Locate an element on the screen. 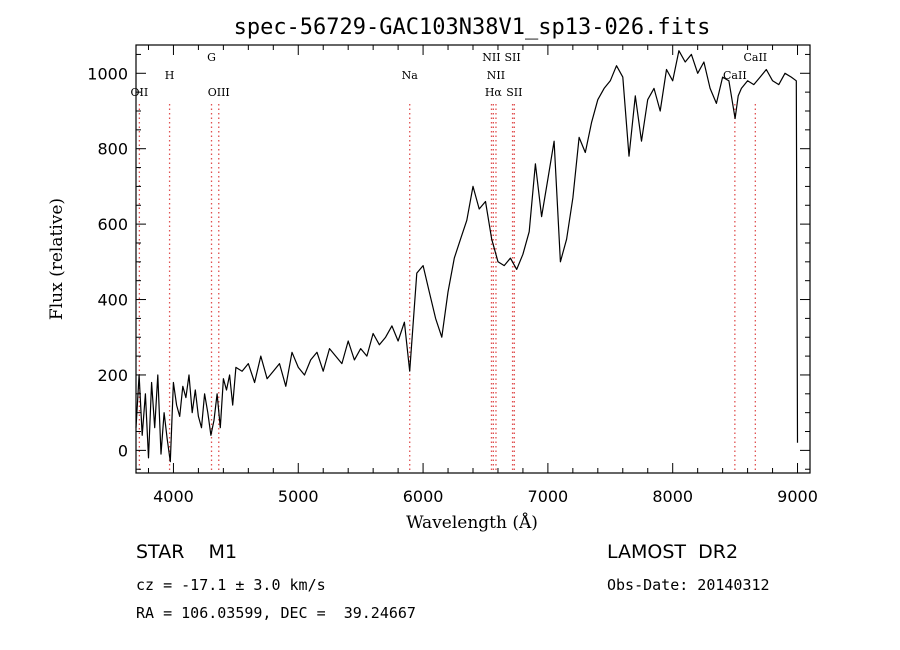 The height and width of the screenshot is (650, 900). y-tick-label-0: 0 is located at coordinates (123, 450).